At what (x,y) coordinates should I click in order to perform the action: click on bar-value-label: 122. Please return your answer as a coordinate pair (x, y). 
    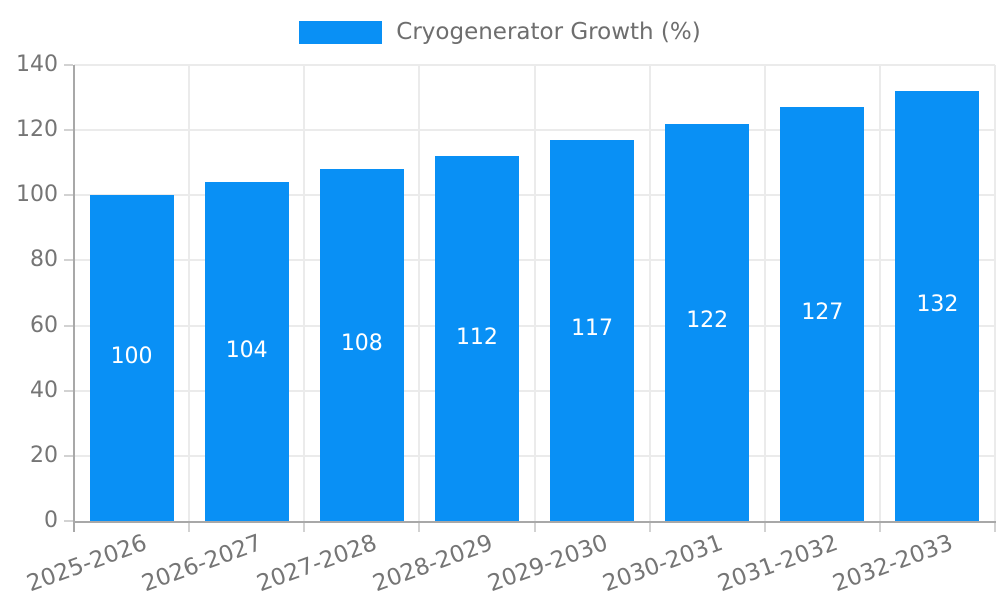
    Looking at the image, I should click on (707, 321).